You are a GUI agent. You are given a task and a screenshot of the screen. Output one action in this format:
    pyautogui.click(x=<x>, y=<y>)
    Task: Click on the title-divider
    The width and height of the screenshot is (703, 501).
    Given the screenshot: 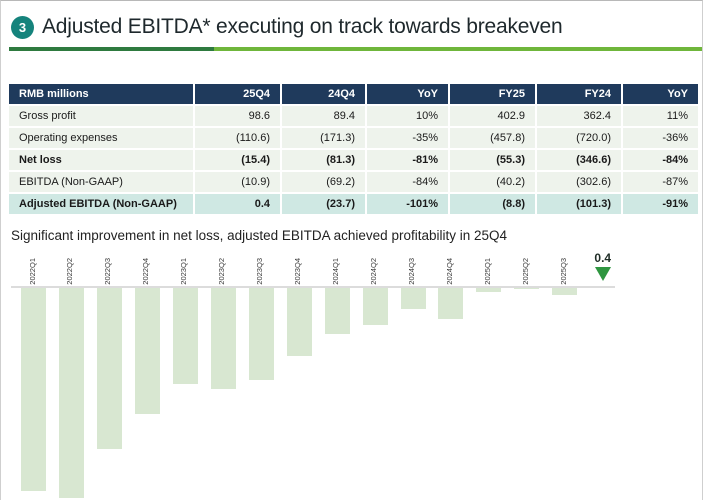 What is the action you would take?
    pyautogui.click(x=355, y=49)
    